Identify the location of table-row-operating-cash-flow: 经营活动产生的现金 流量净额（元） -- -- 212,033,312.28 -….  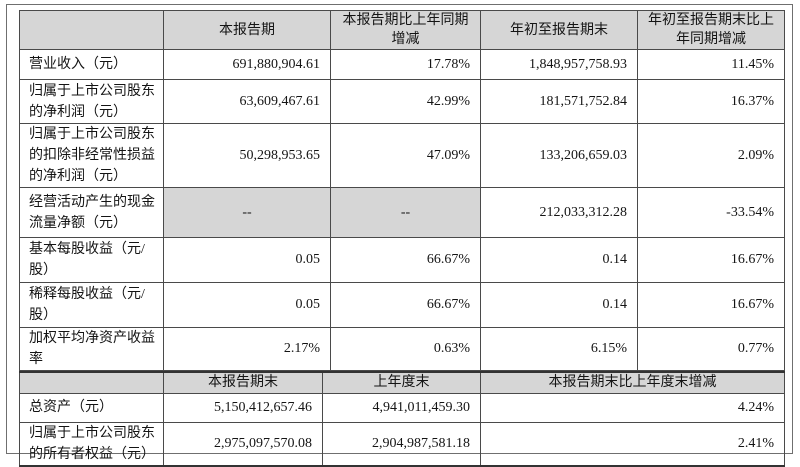
(402, 212).